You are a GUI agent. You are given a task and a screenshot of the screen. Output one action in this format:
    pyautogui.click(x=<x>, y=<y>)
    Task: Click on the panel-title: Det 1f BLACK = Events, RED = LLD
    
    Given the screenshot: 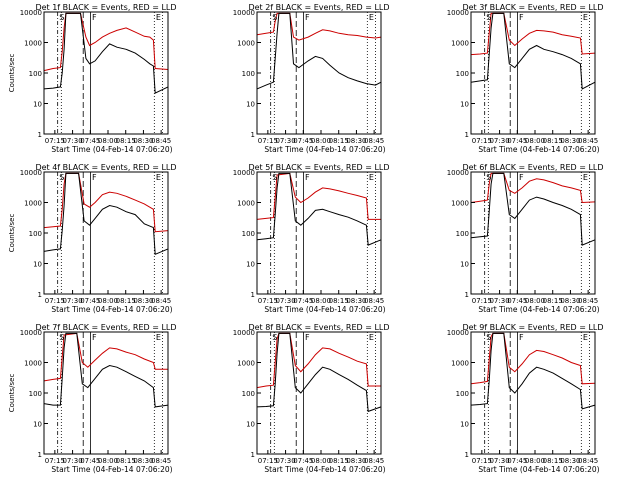 What is the action you would take?
    pyautogui.click(x=105, y=7)
    